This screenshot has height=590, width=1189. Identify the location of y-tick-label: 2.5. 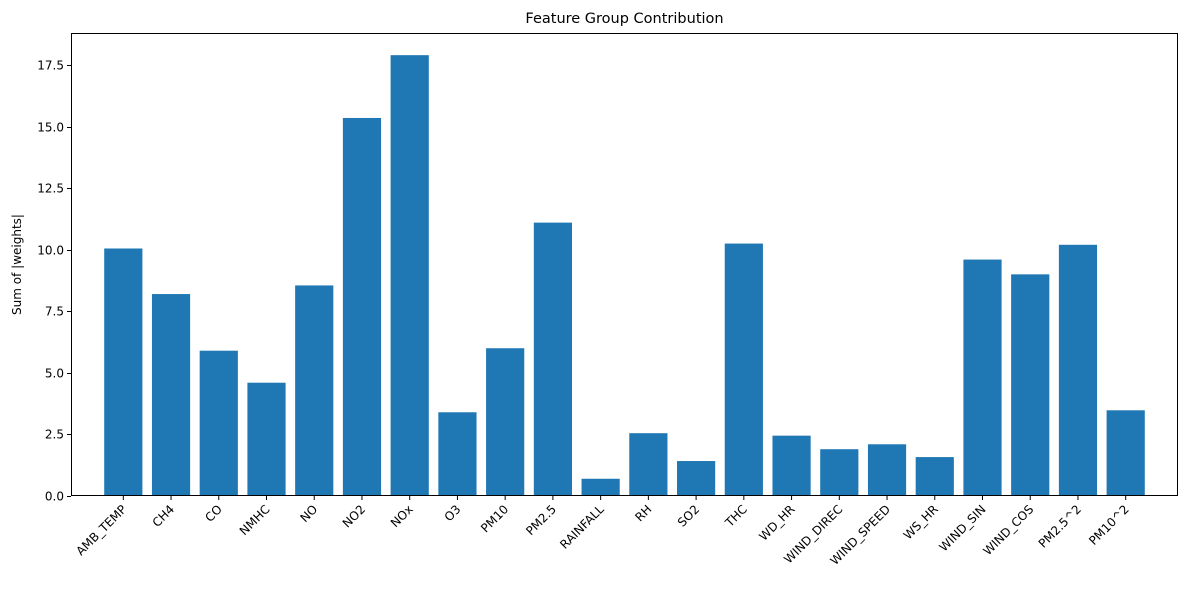
(54, 435).